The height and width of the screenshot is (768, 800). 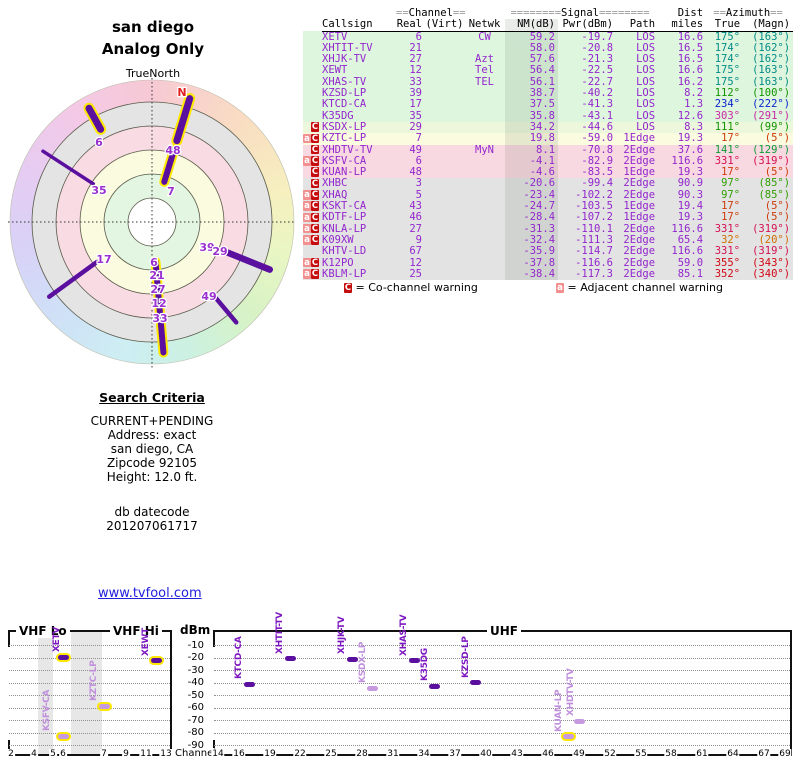 I want to click on radar-channel-label: 12, so click(x=158, y=303).